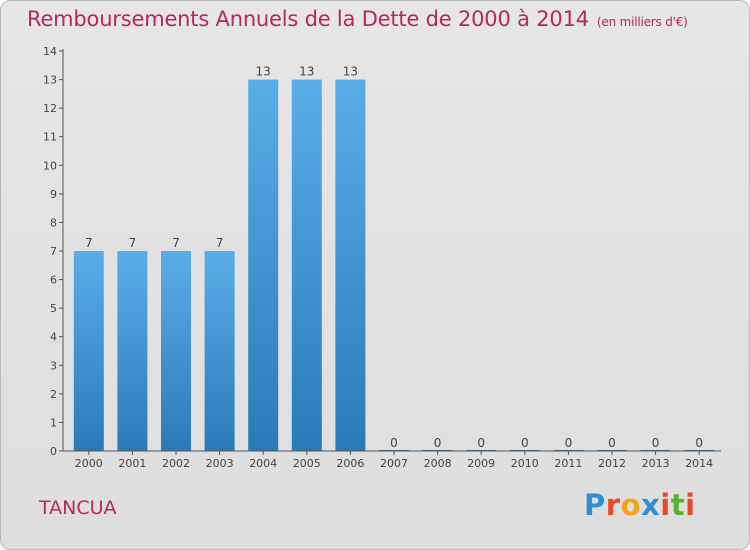  I want to click on x-tick-label-2010: 2010, so click(525, 463).